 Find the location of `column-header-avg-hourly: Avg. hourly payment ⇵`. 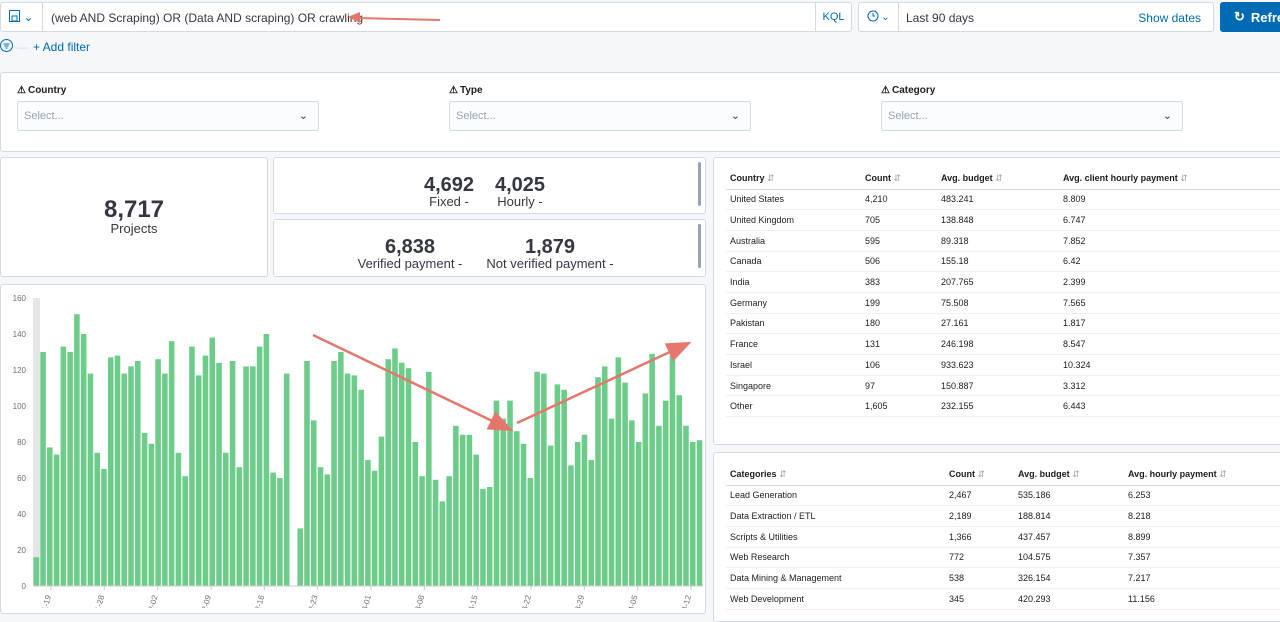

column-header-avg-hourly: Avg. hourly payment ⇵ is located at coordinates (1202, 475).